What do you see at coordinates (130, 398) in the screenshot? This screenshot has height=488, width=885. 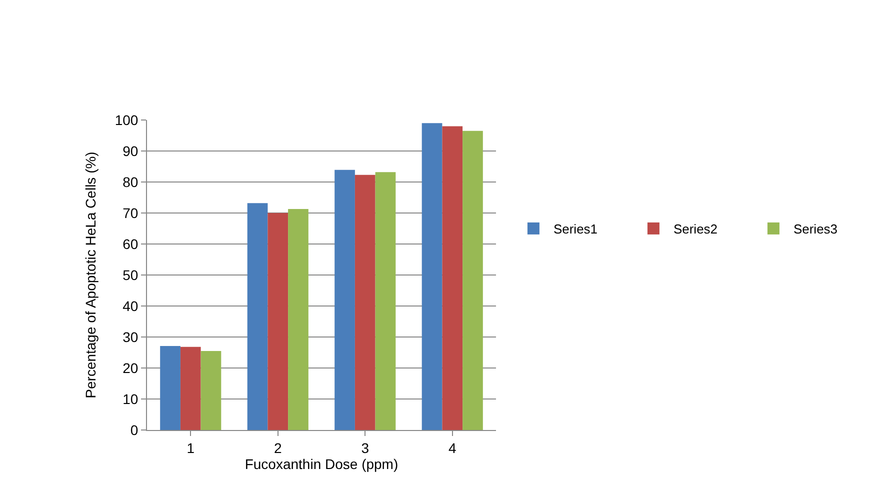 I see `y-tick-label: 10` at bounding box center [130, 398].